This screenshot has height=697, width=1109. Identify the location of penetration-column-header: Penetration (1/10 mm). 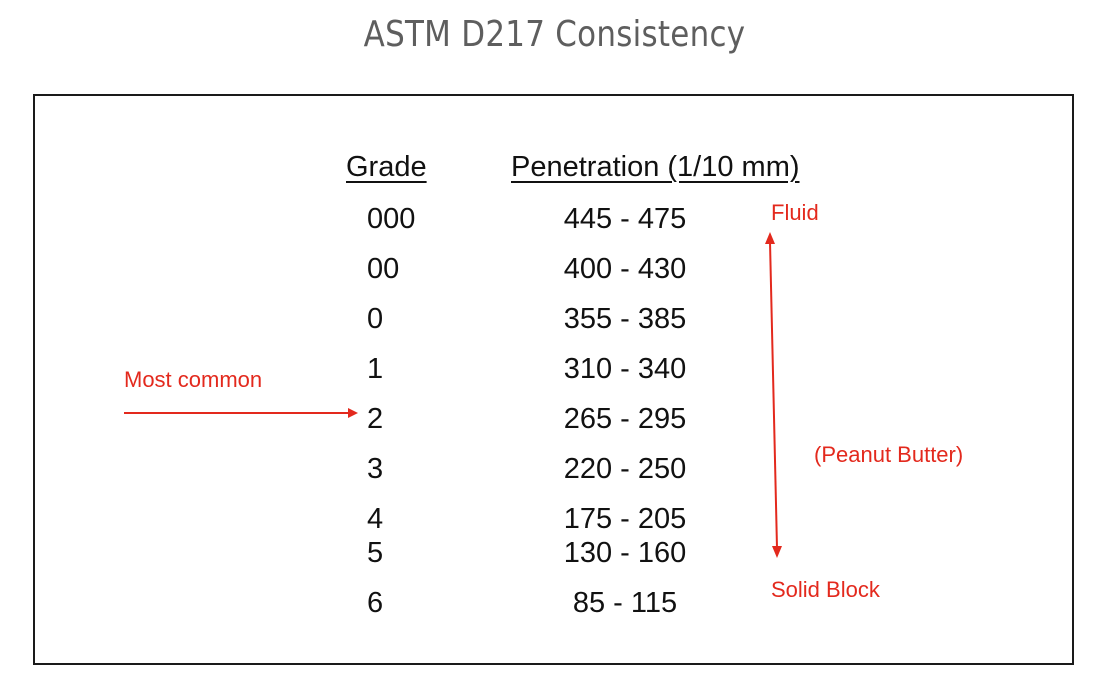
(655, 167).